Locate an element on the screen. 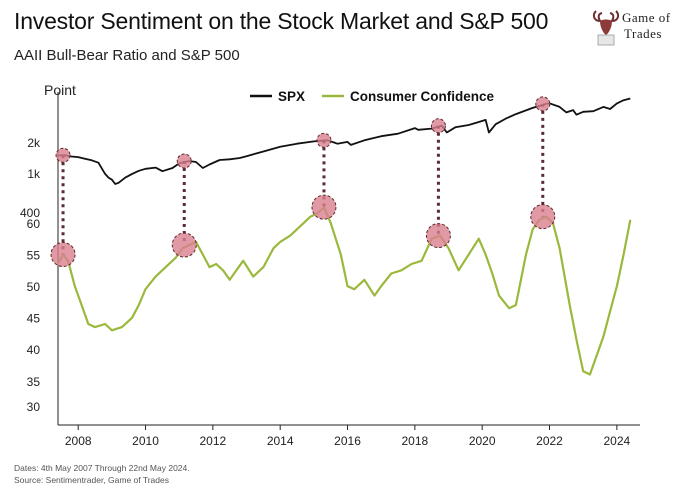 Image resolution: width=680 pixels, height=493 pixels. y-axis-unit-label: Point is located at coordinates (60, 90).